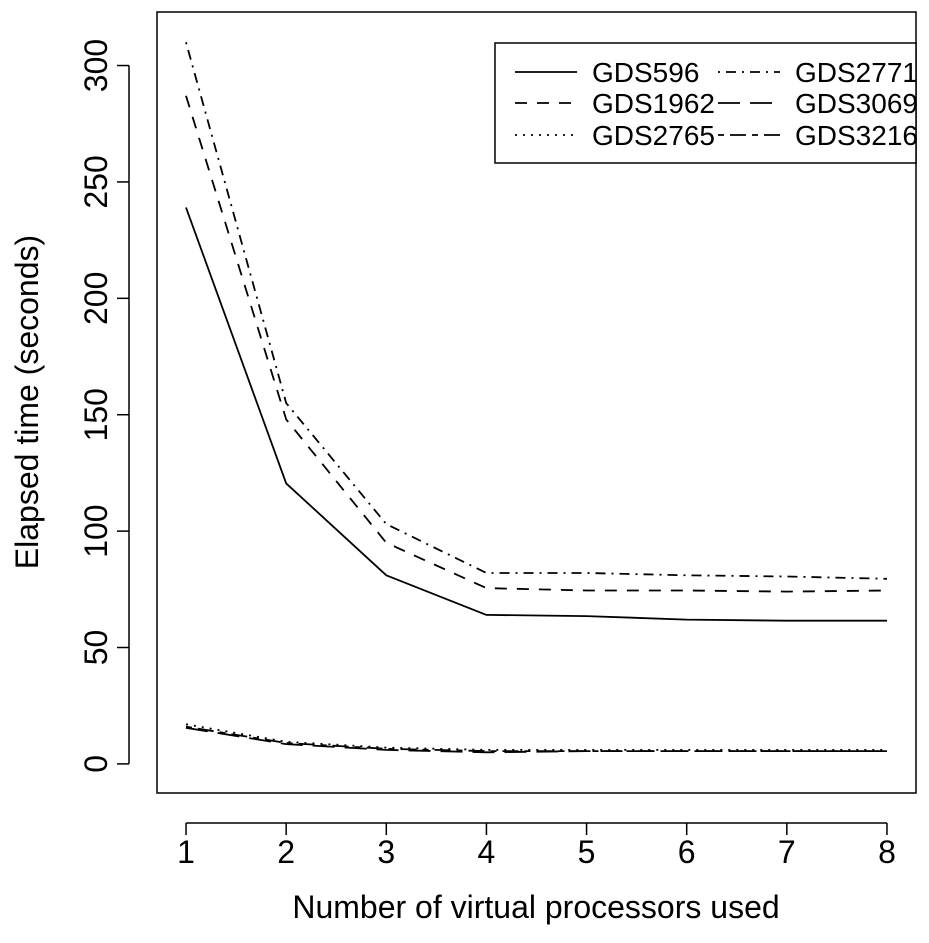 The image size is (929, 943). What do you see at coordinates (96, 298) in the screenshot?
I see `y-tick-label: 200` at bounding box center [96, 298].